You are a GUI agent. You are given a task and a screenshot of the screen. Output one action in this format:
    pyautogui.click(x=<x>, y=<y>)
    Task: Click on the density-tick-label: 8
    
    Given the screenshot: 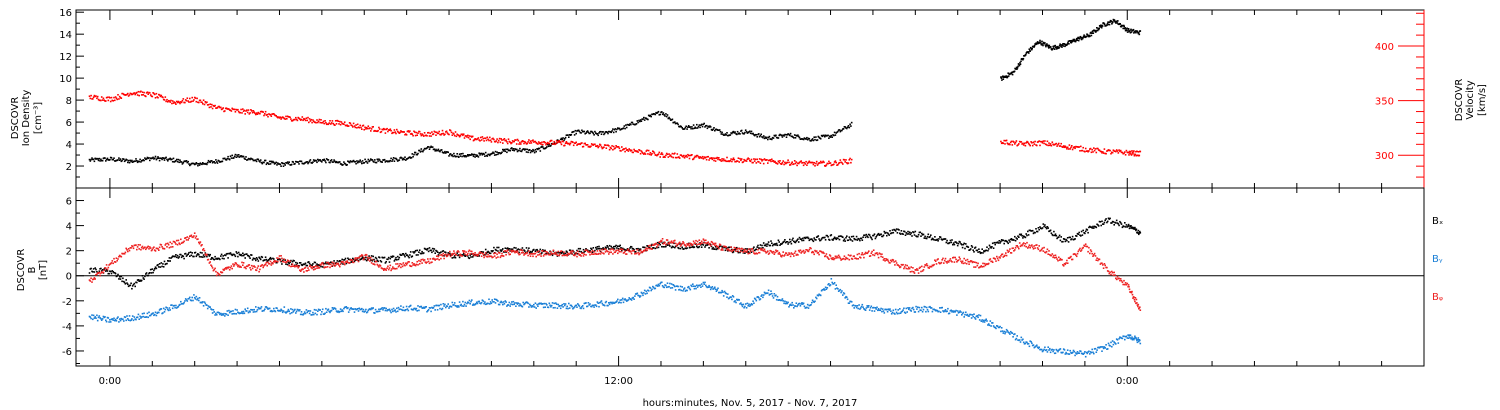 What is the action you would take?
    pyautogui.click(x=69, y=101)
    